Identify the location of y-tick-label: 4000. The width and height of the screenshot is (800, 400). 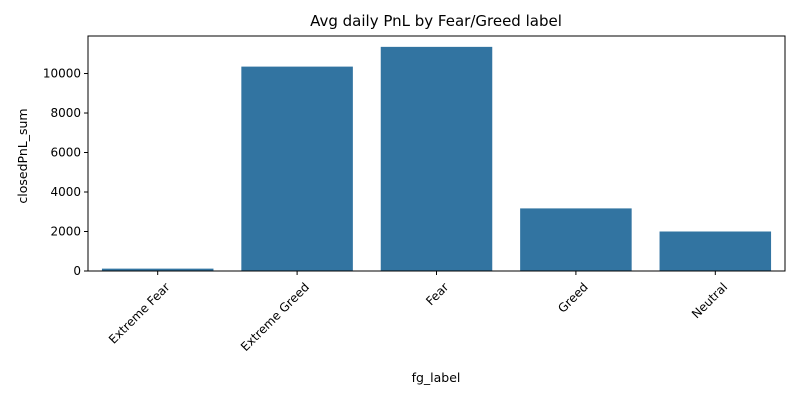
(65, 192).